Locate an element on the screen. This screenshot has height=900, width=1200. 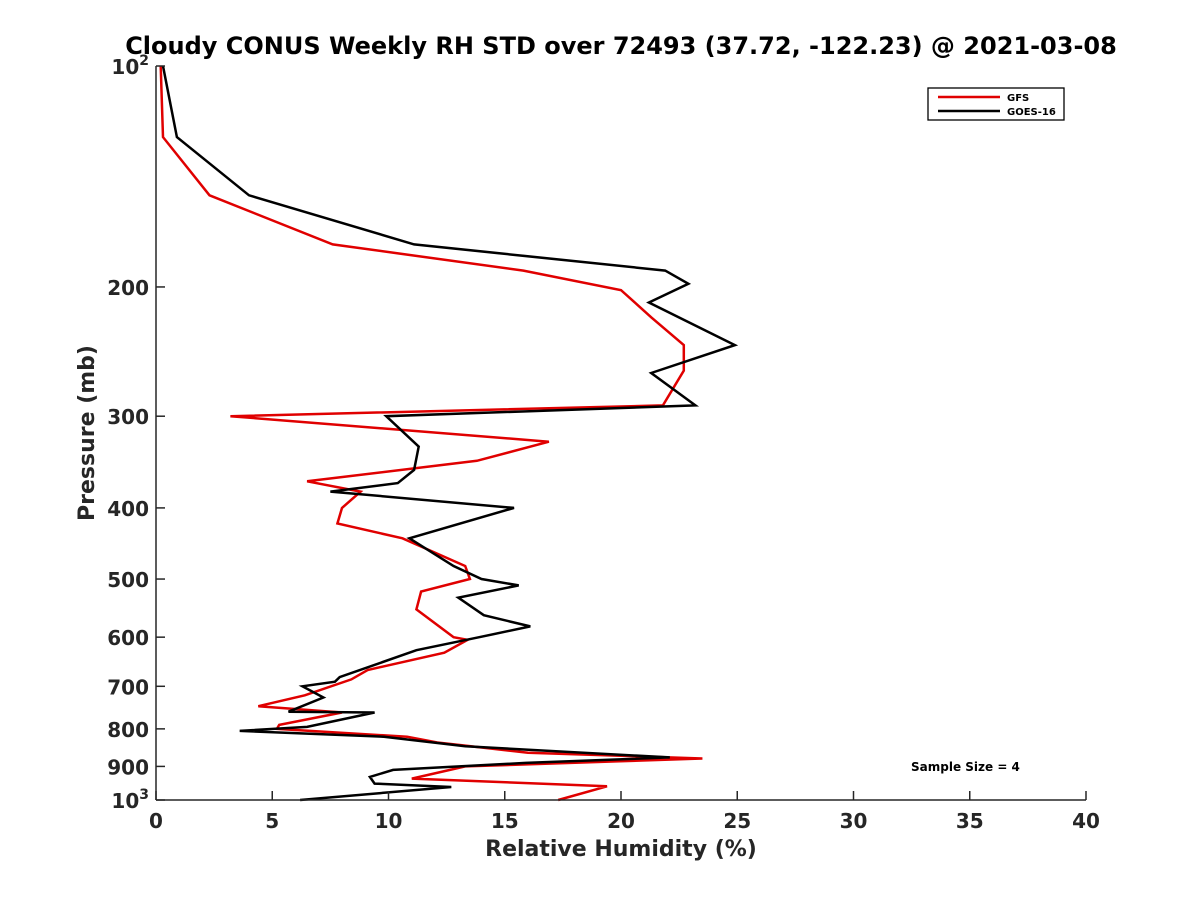
y-tick-label: 600 is located at coordinates (128, 638).